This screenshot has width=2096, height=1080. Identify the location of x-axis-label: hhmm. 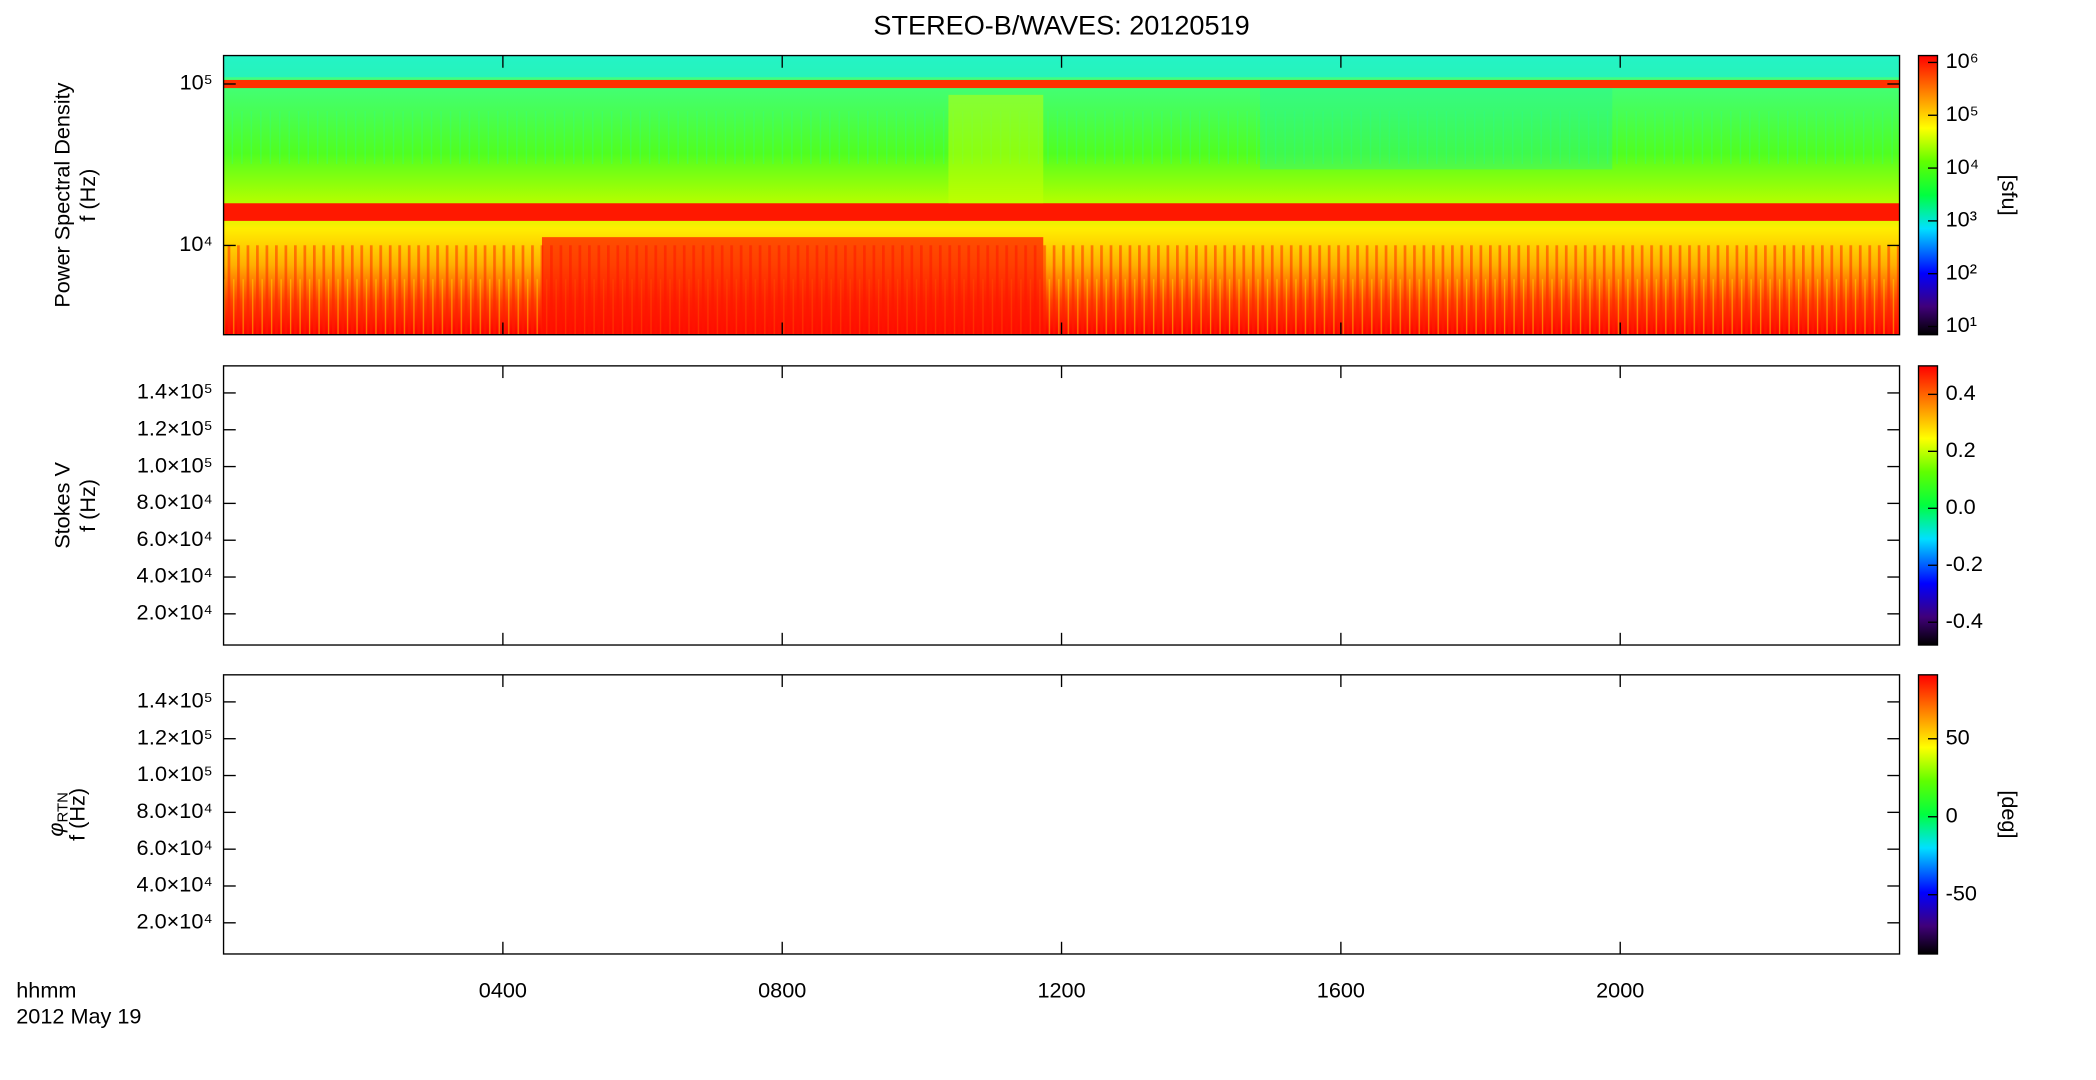
(46, 990).